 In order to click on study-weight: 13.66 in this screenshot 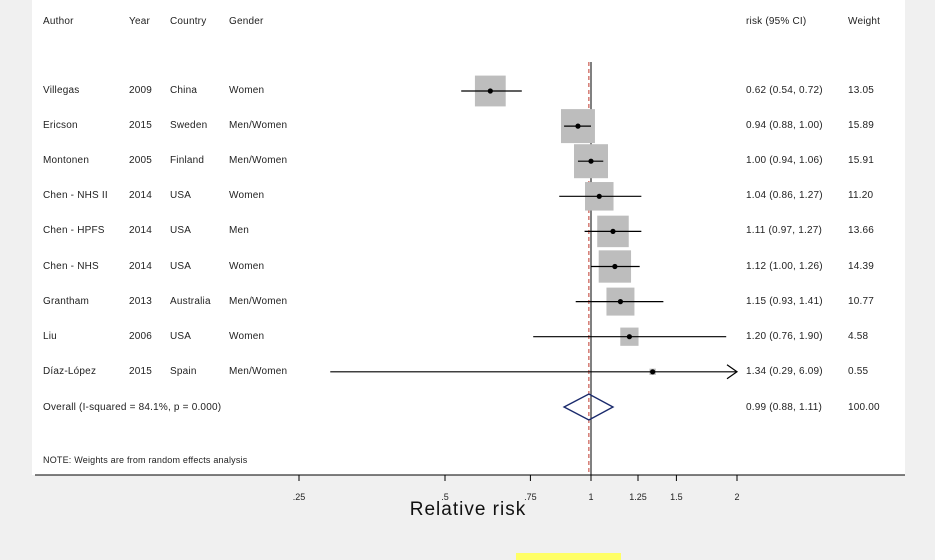, I will do `click(861, 231)`.